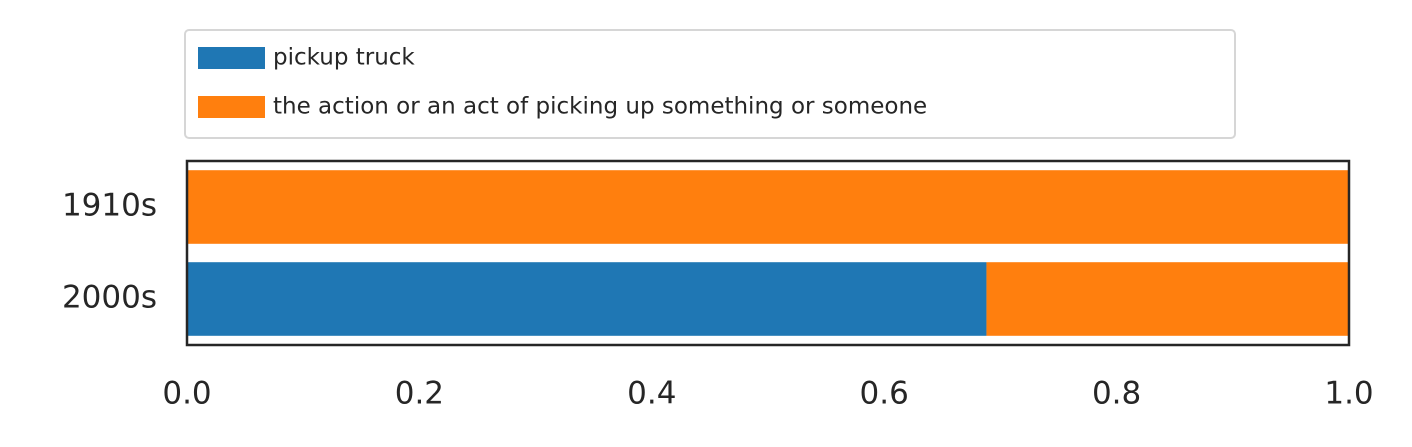 The width and height of the screenshot is (1412, 447). What do you see at coordinates (109, 298) in the screenshot?
I see `y-tick-label: 2000s` at bounding box center [109, 298].